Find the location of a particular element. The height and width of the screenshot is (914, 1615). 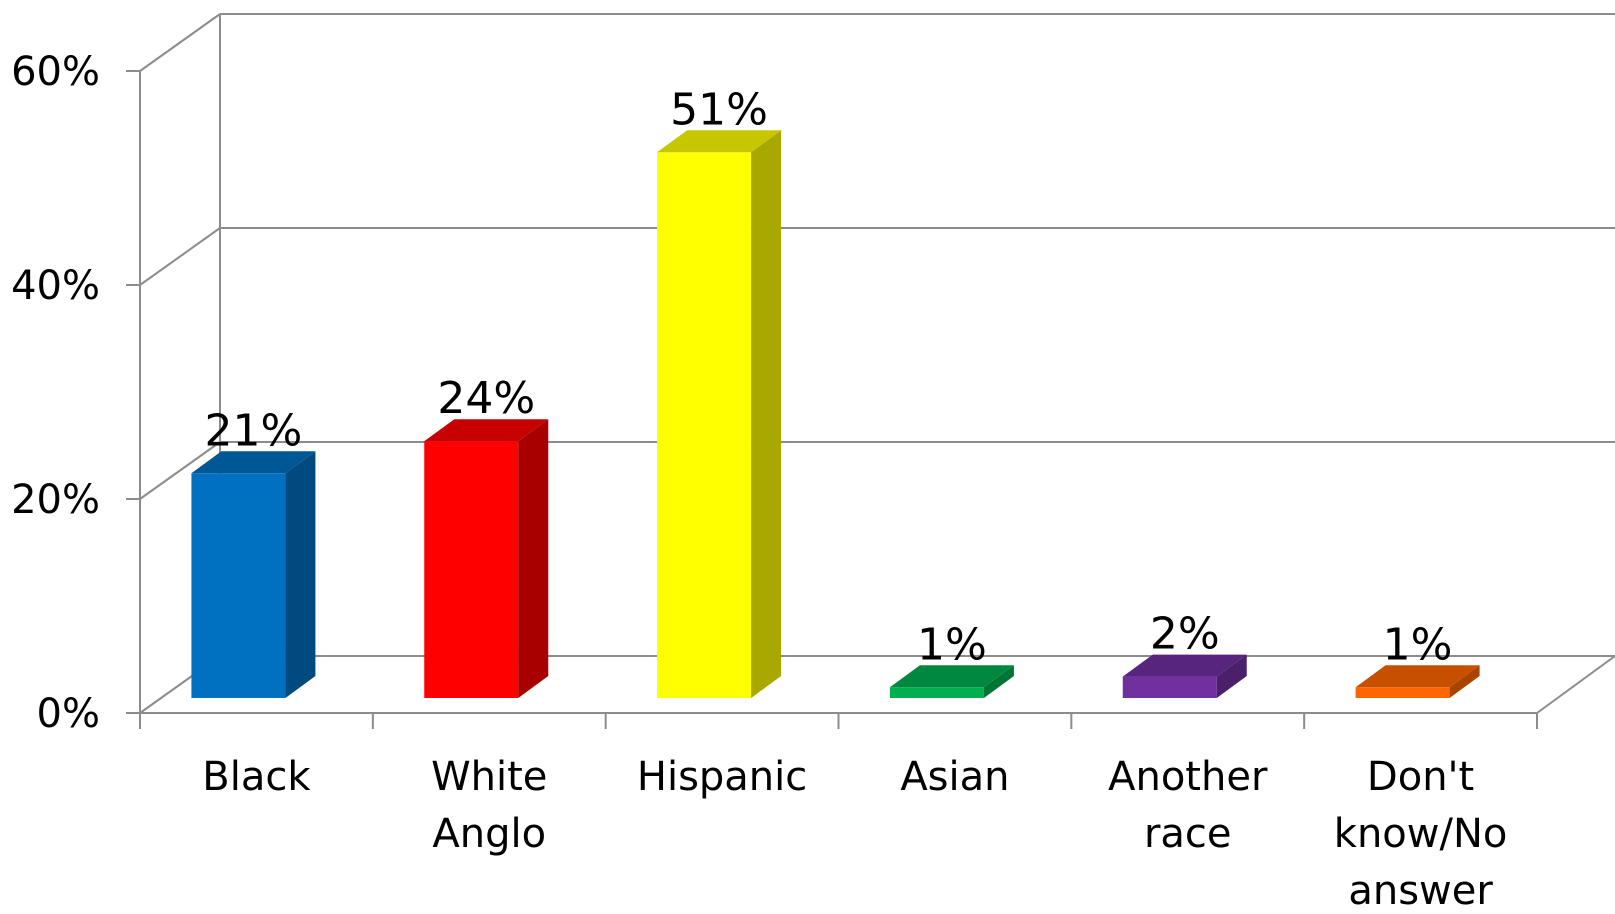

category-label-line: Anglo is located at coordinates (489, 834).